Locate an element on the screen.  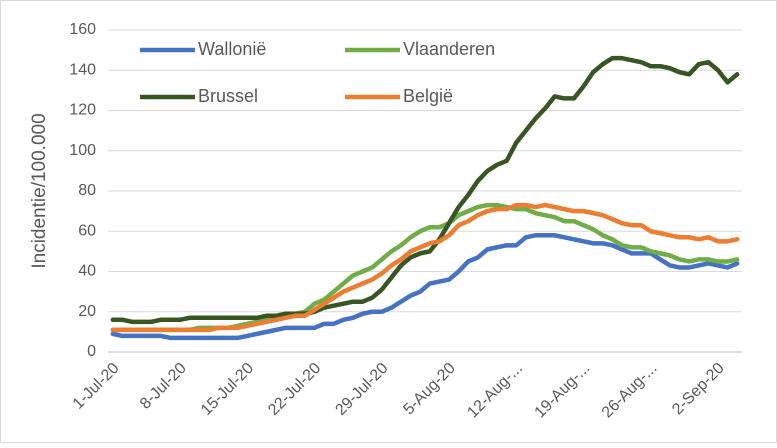
y-tick-label: 40 is located at coordinates (87, 271).